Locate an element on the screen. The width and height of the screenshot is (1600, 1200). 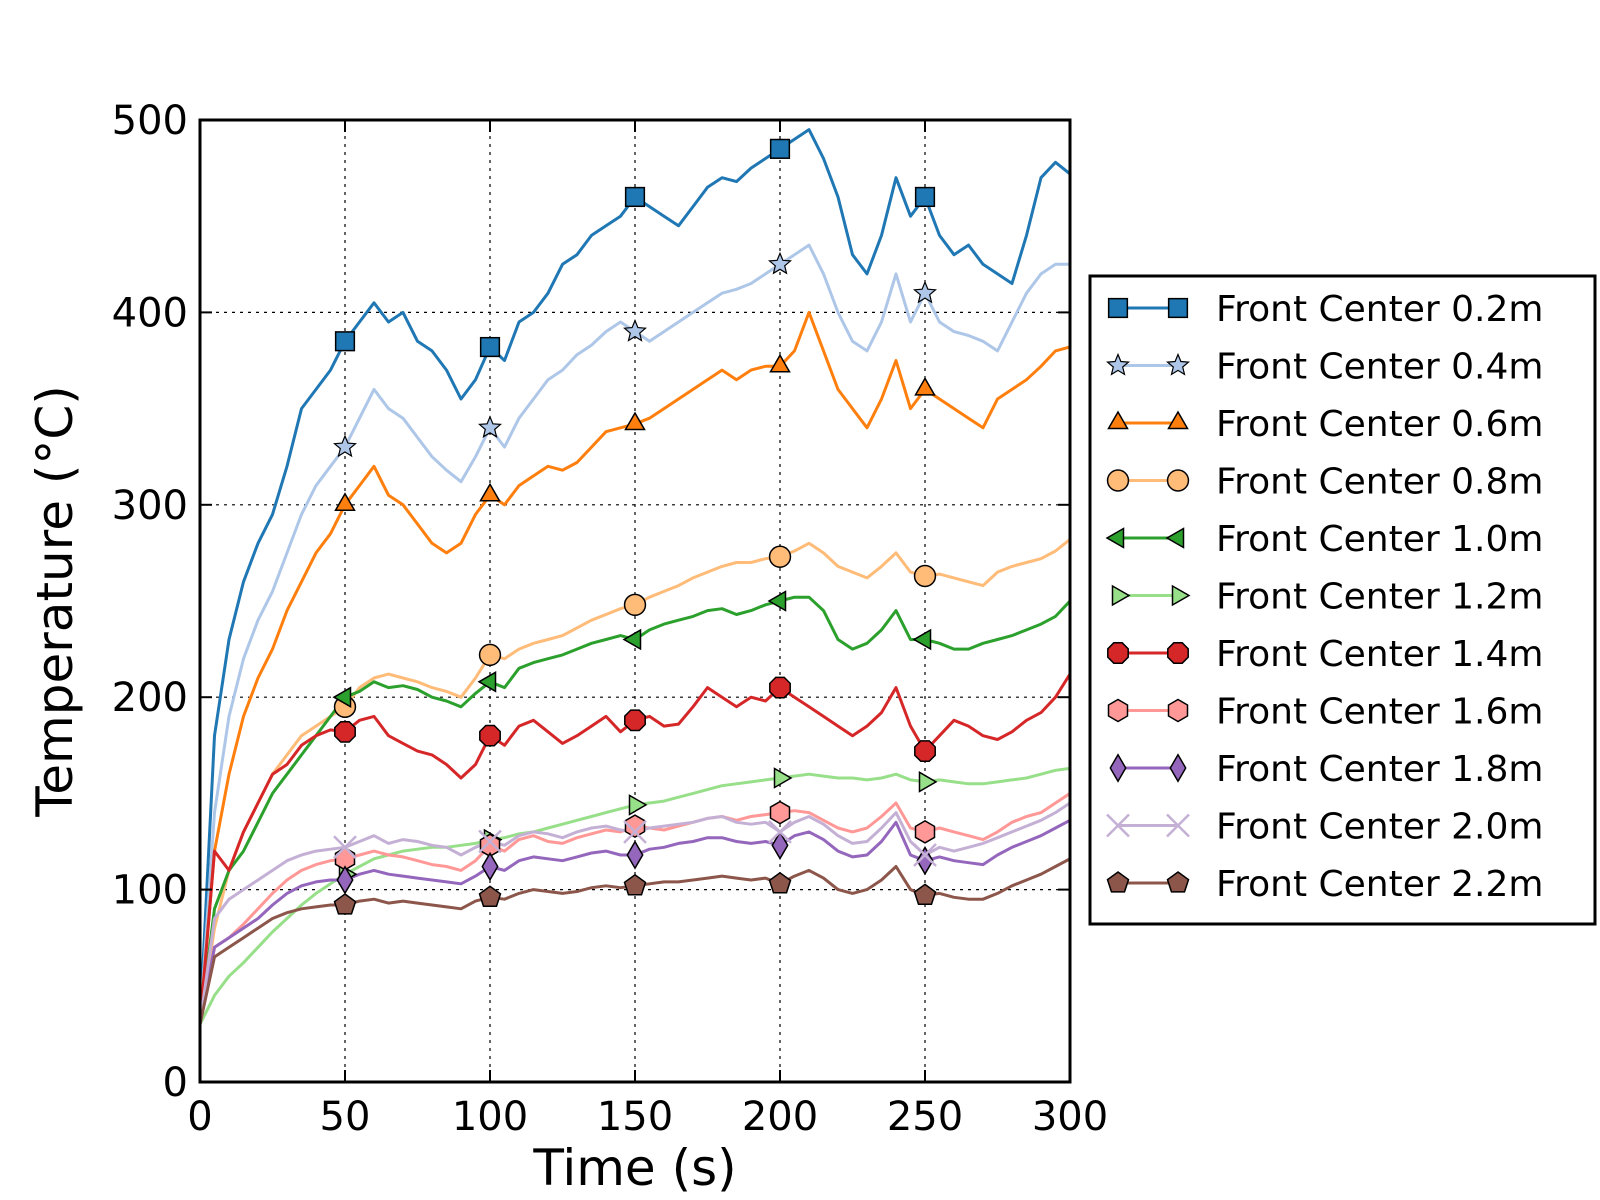
legend-label: Front Center 2.0m is located at coordinates (1379, 827).